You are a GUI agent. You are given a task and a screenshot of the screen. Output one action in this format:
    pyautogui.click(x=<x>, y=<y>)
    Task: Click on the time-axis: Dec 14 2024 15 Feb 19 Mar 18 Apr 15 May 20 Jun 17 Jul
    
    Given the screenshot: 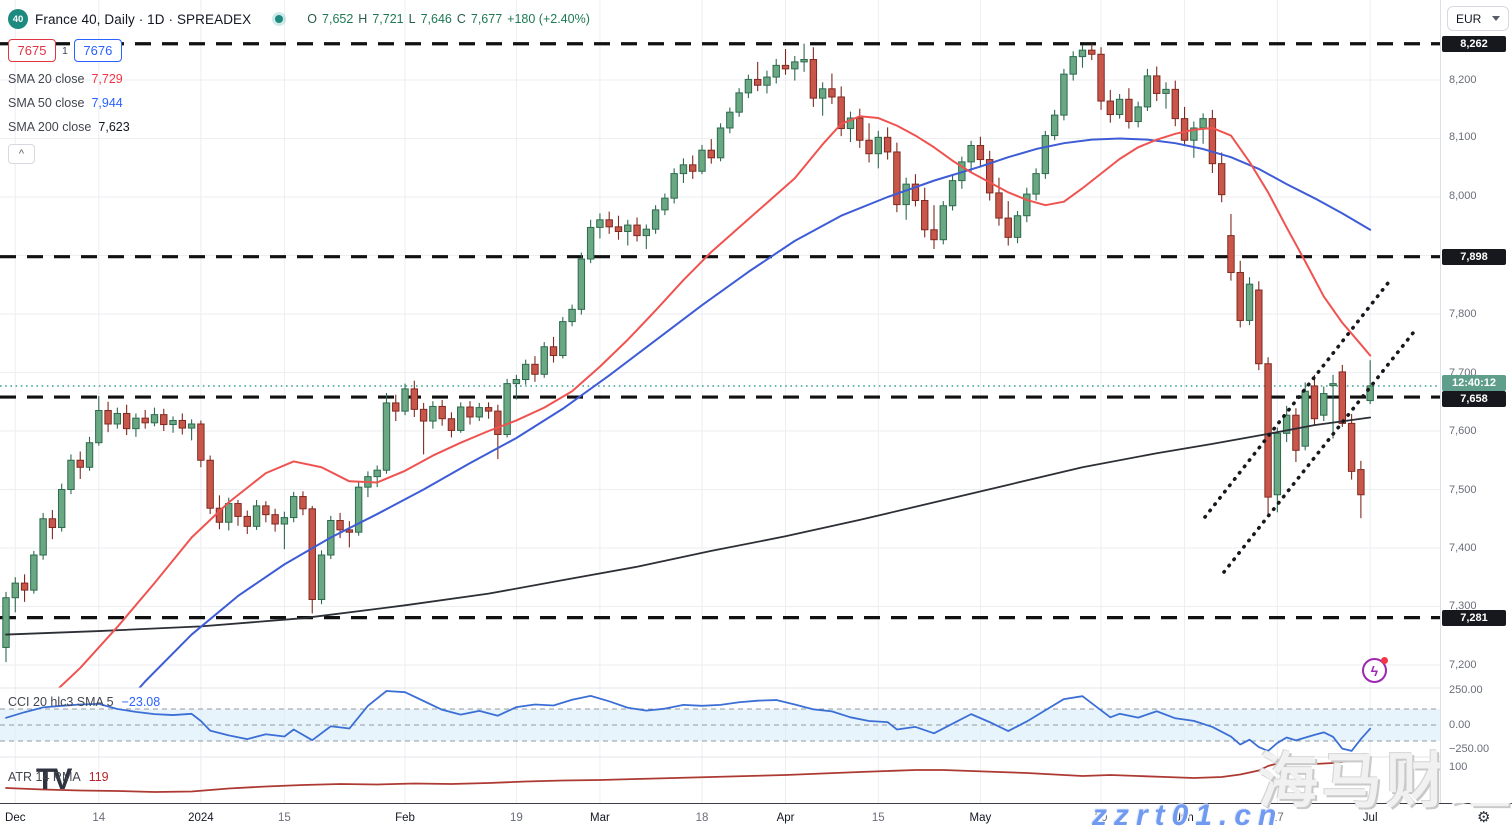 What is the action you would take?
    pyautogui.click(x=756, y=819)
    